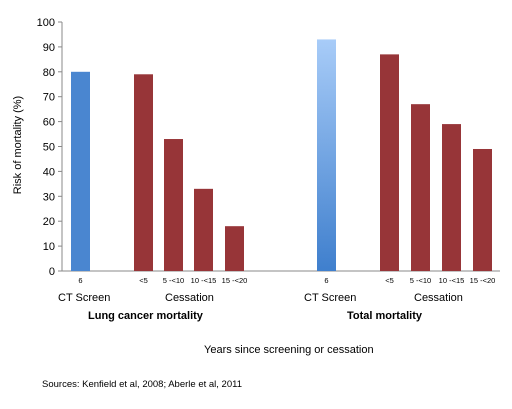 The height and width of the screenshot is (409, 512). What do you see at coordinates (145, 316) in the screenshot?
I see `lung-group-title: Lung cancer mortality` at bounding box center [145, 316].